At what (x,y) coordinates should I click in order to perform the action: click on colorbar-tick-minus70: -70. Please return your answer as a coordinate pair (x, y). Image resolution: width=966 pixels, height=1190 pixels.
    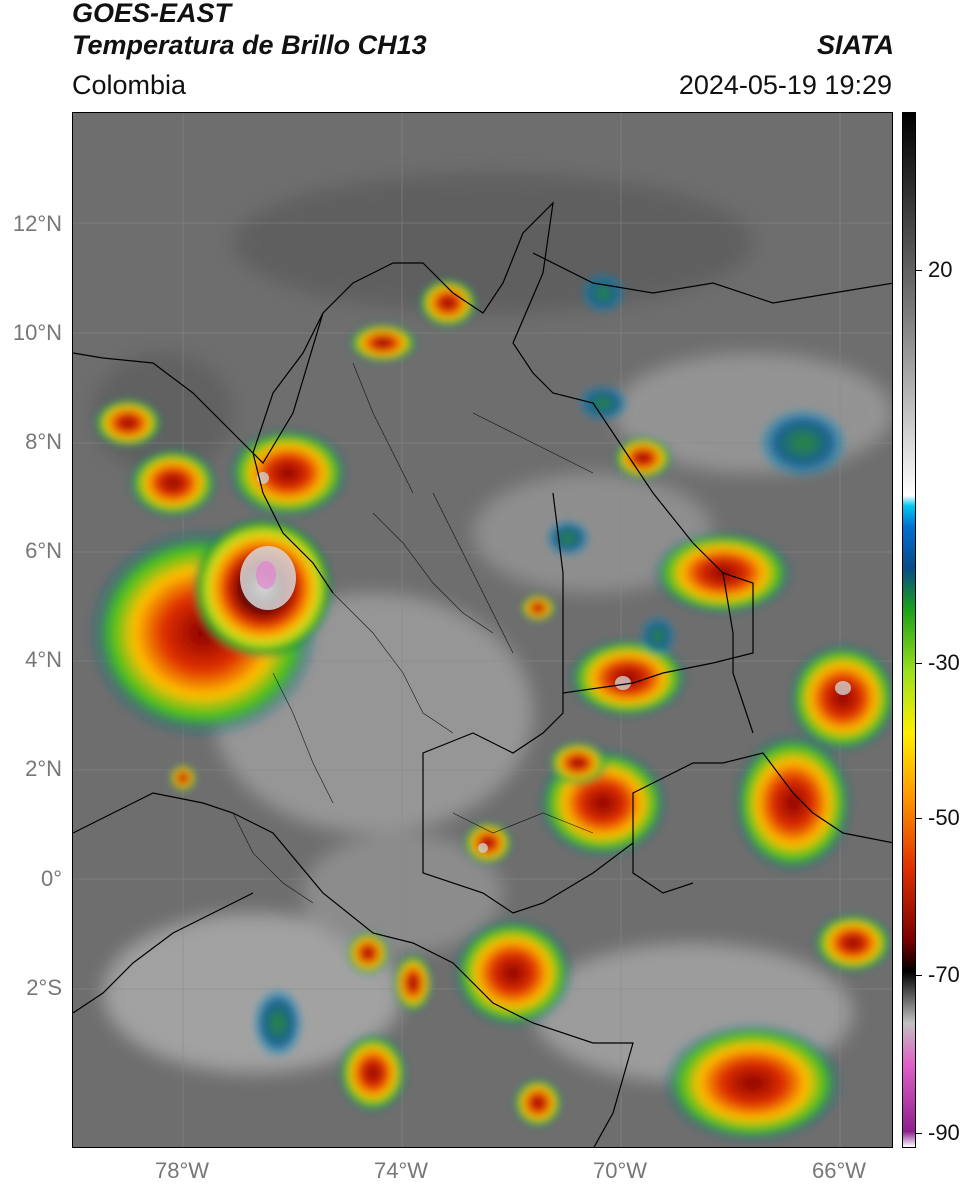
    Looking at the image, I should click on (944, 974).